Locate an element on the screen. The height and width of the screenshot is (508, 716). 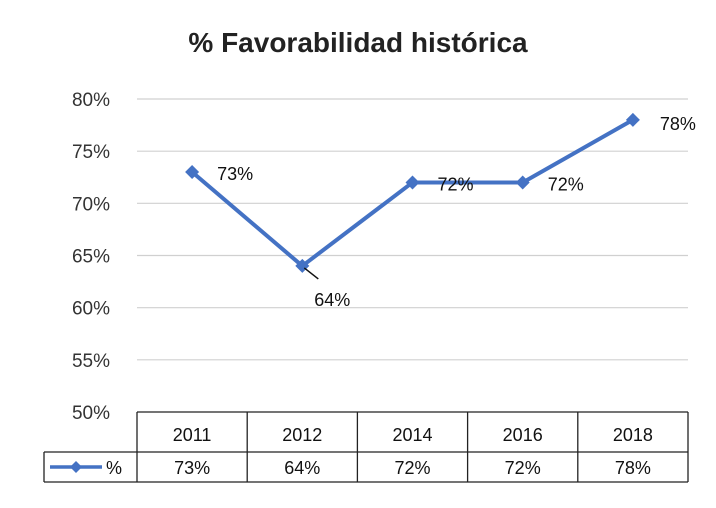
table-header-cell: 2012 is located at coordinates (302, 435).